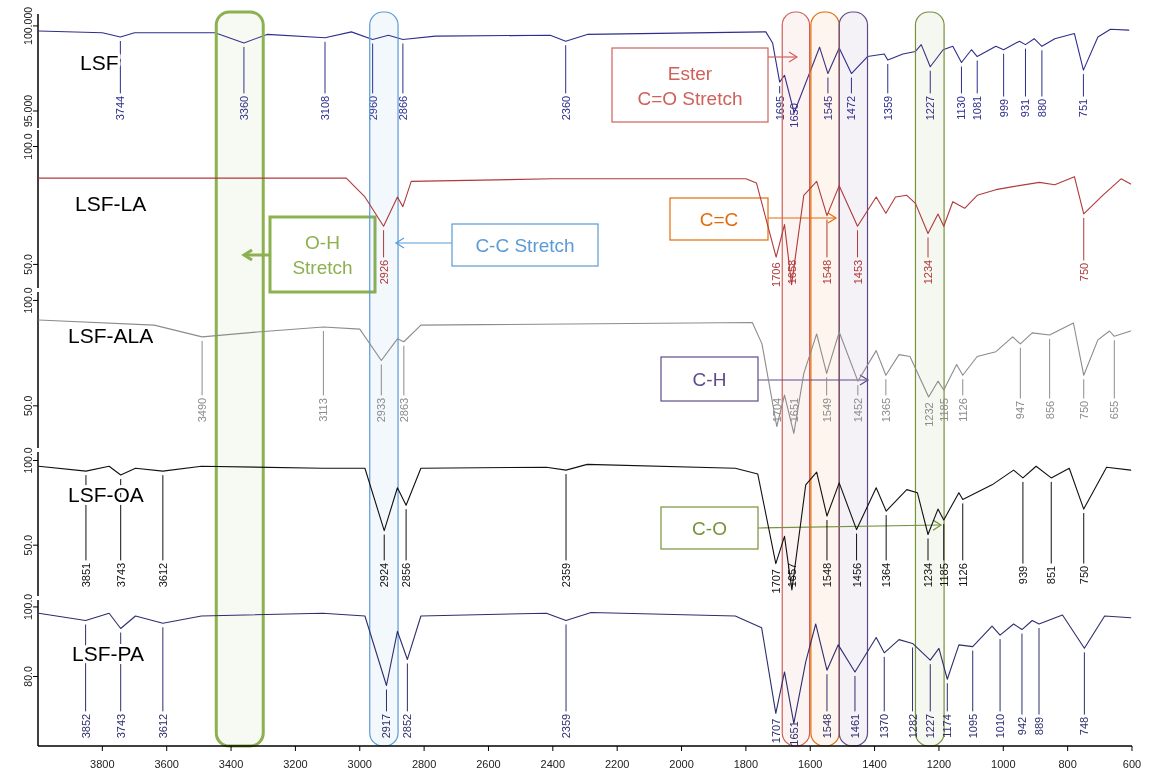 The image size is (1153, 779). I want to click on annotation: 1282, so click(912, 726).